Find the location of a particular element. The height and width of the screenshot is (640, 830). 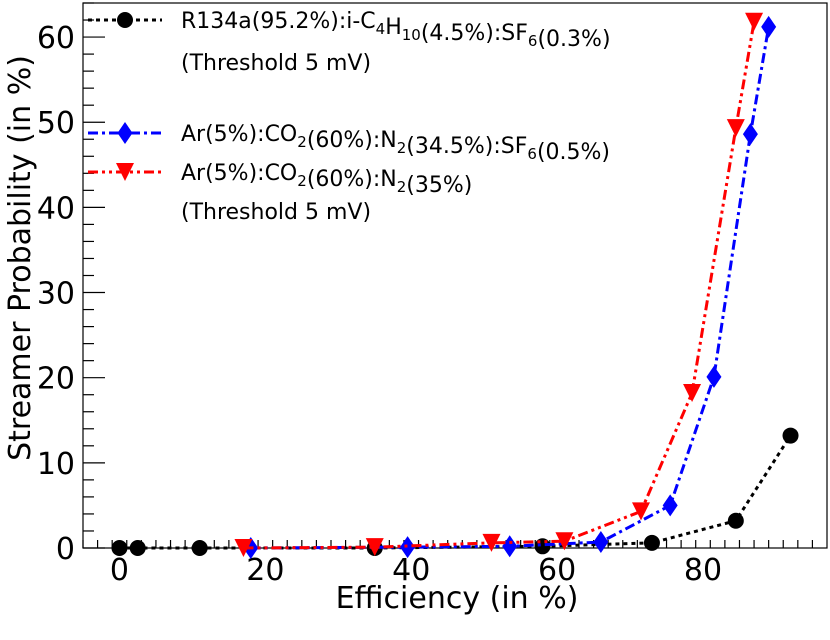

legend-label: Ar(5%):CO2(60%):N2(34.5%):SF6(0.5%) is located at coordinates (395, 143).